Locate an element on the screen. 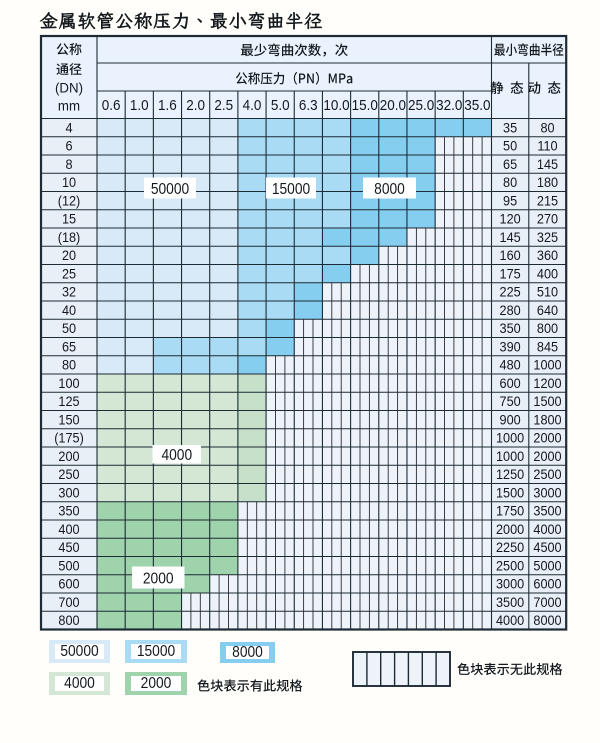 The image size is (600, 743). svg-text: 7000 is located at coordinates (547, 602).